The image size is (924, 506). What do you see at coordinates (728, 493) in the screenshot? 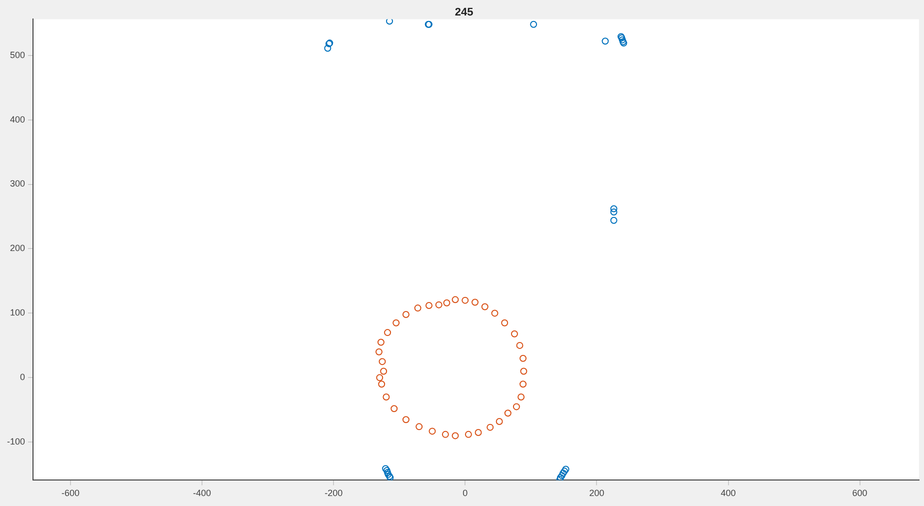
I see `x-tick-label: 400` at bounding box center [728, 493].